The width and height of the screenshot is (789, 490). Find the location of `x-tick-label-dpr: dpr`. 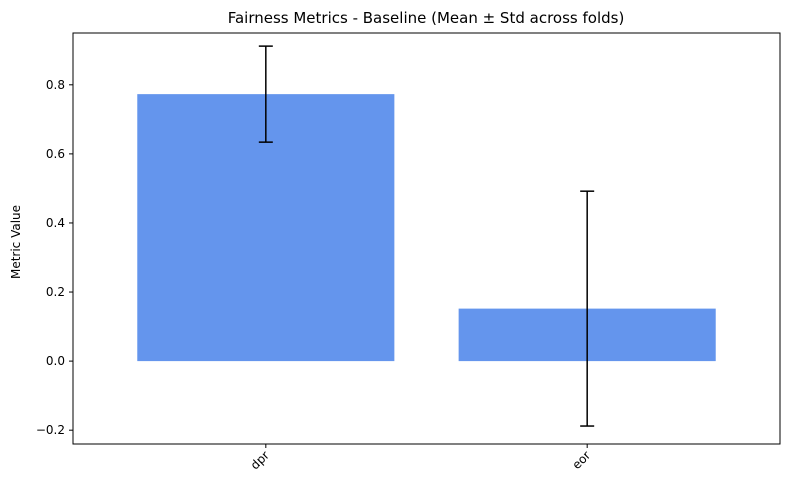

x-tick-label-dpr: dpr is located at coordinates (260, 460).